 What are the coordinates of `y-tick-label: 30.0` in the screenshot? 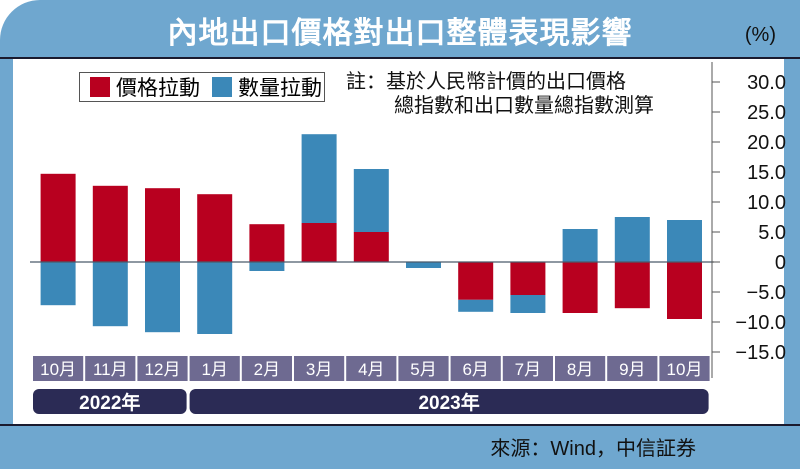 It's located at (766, 83).